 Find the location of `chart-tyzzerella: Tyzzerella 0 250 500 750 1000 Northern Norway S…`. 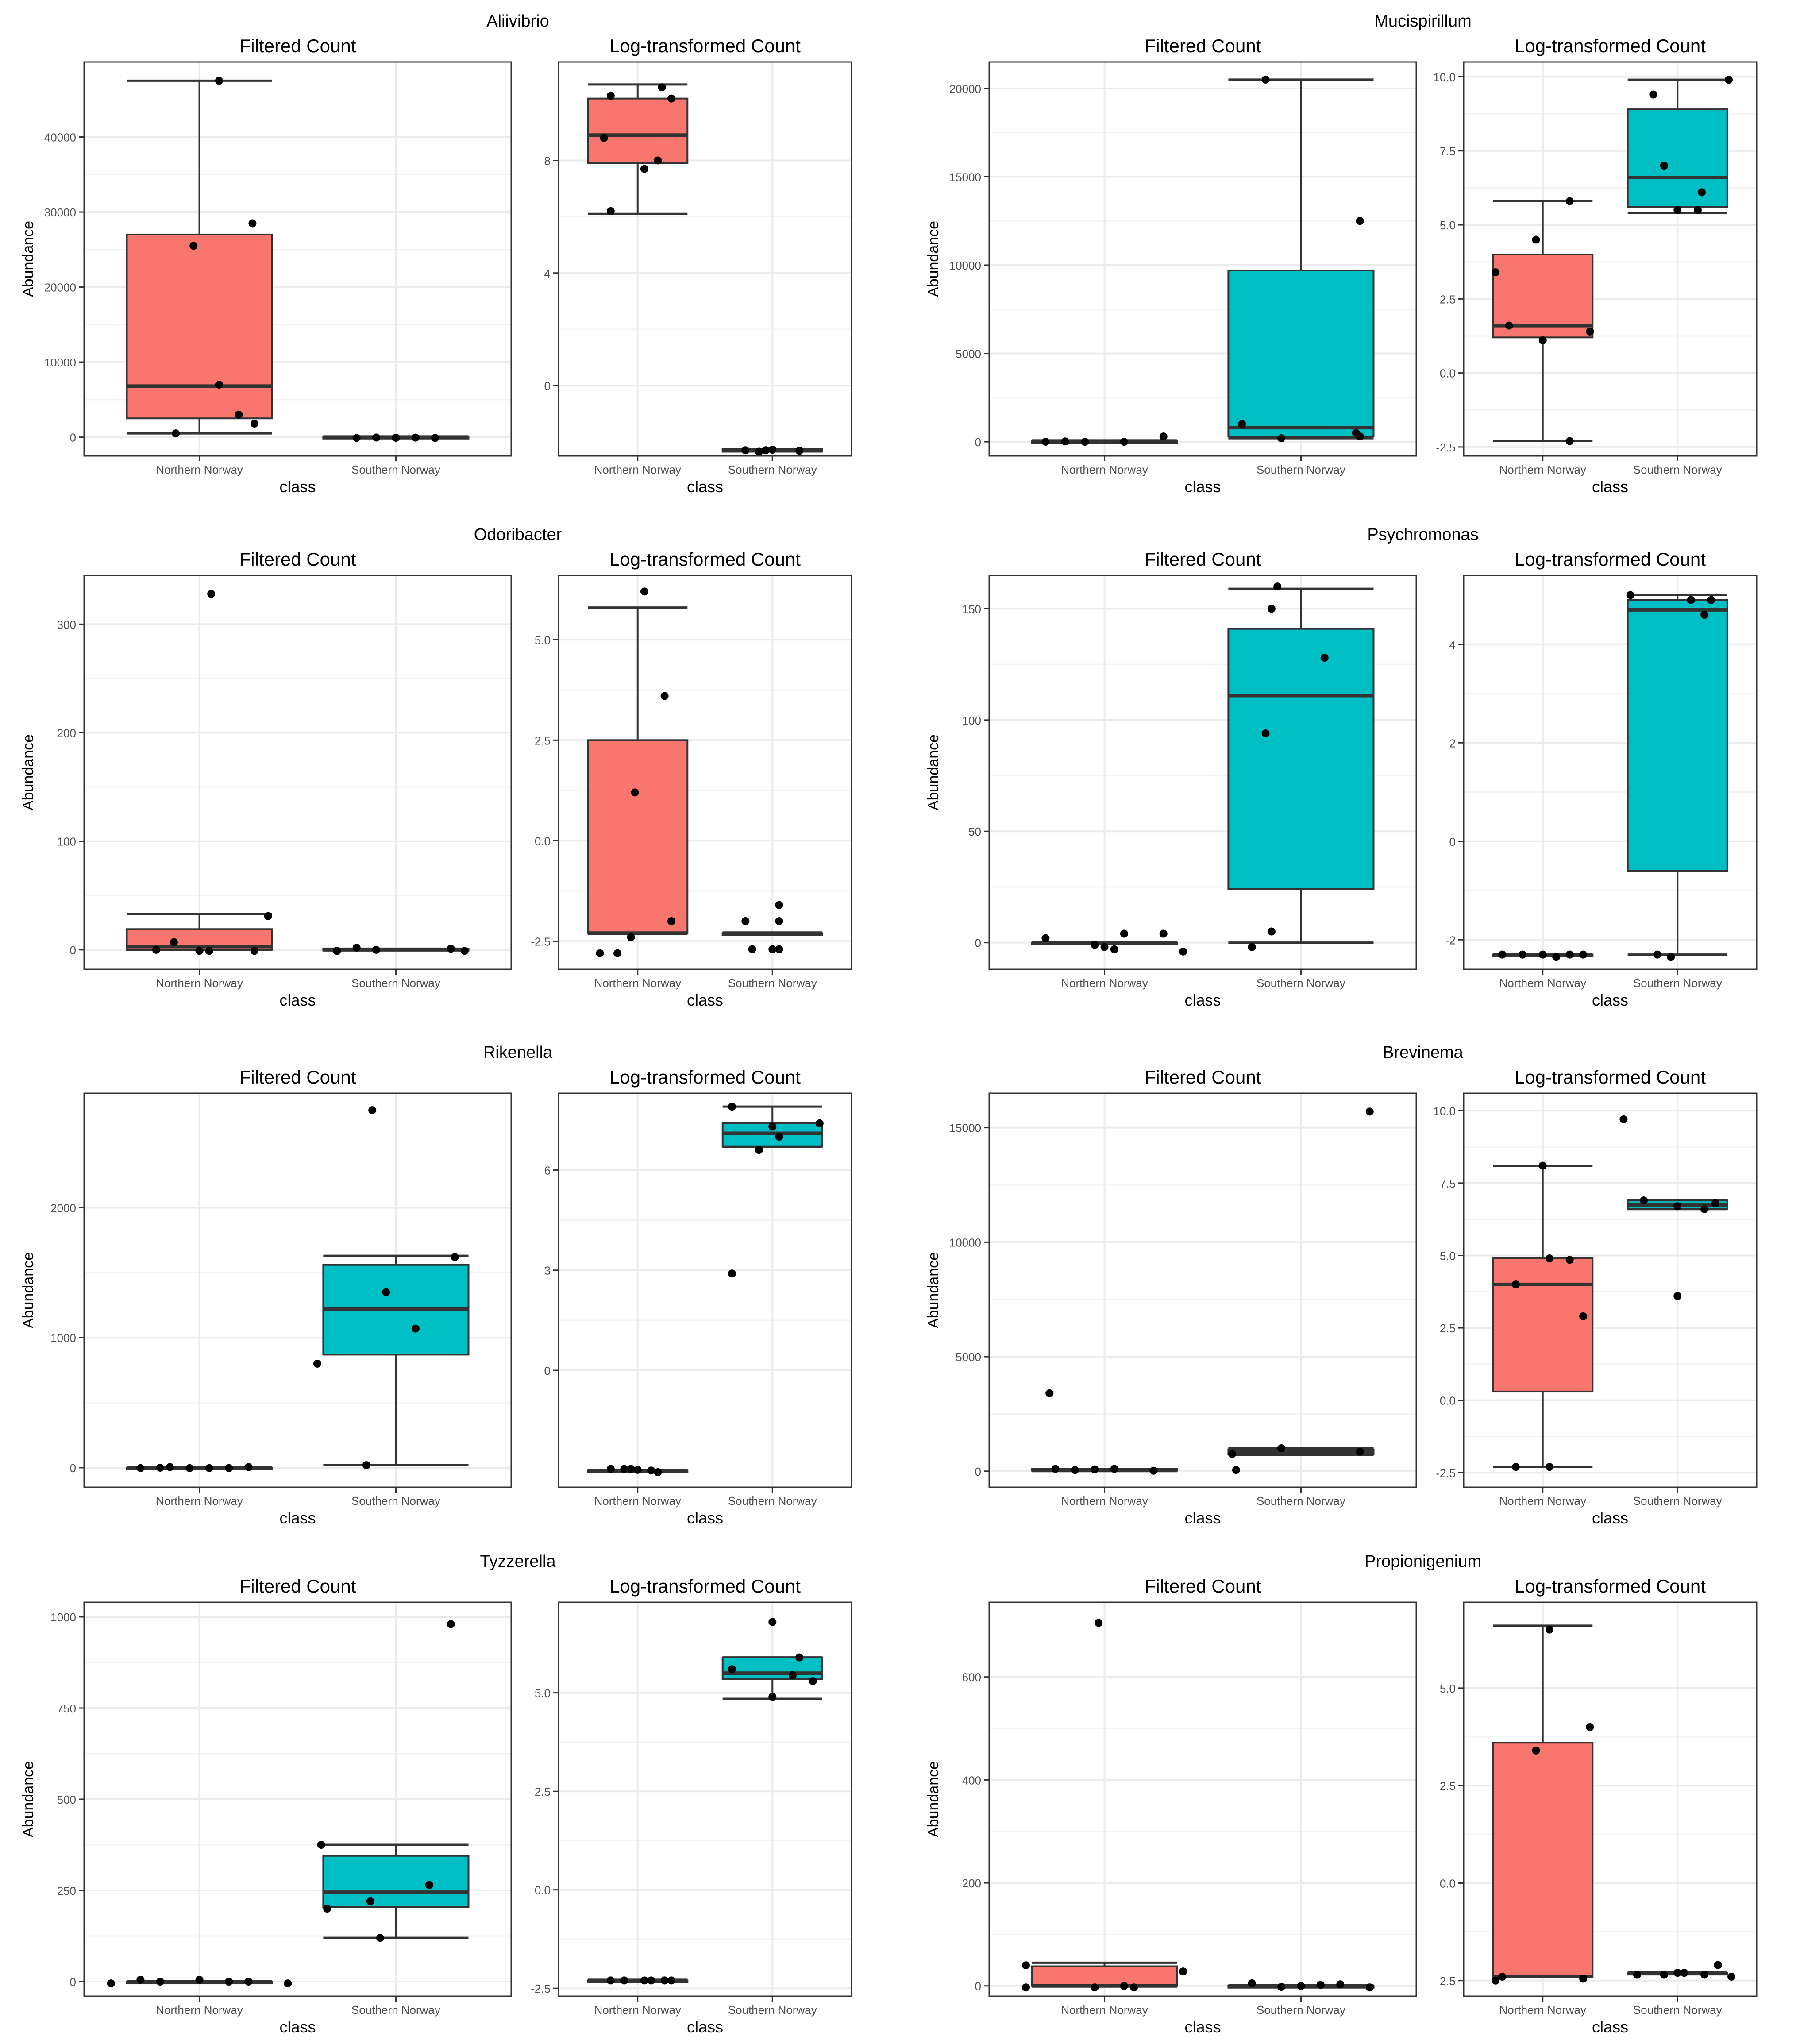

chart-tyzzerella: Tyzzerella 0 250 500 750 1000 Northern Norway S… is located at coordinates (436, 1794).